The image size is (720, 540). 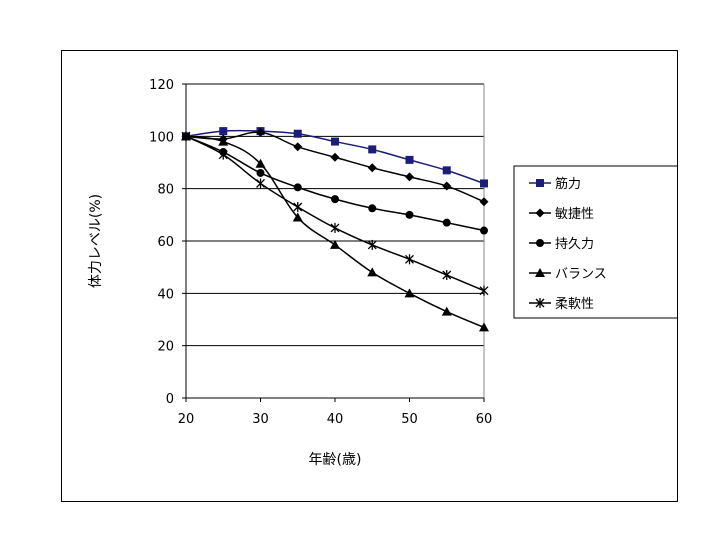 What do you see at coordinates (96, 241) in the screenshot?
I see `y-axis-title: 体力レベル(%)` at bounding box center [96, 241].